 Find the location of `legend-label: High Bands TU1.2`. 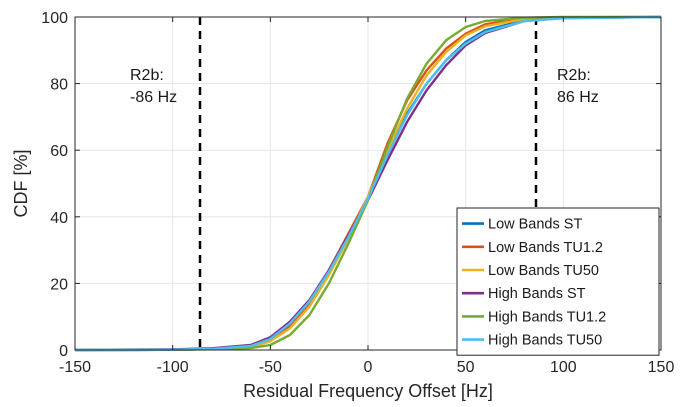

legend-label: High Bands TU1.2 is located at coordinates (547, 317).